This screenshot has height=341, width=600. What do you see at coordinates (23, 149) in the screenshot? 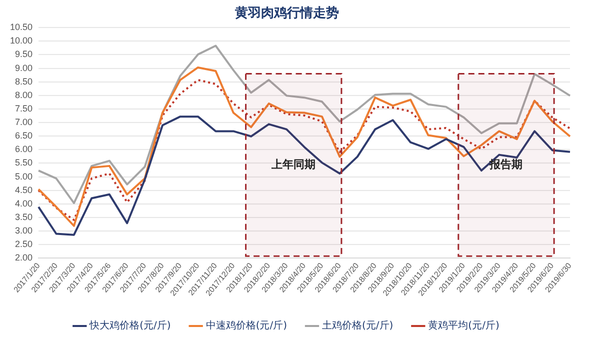
I see `y-tick-label: 6.00` at bounding box center [23, 149].